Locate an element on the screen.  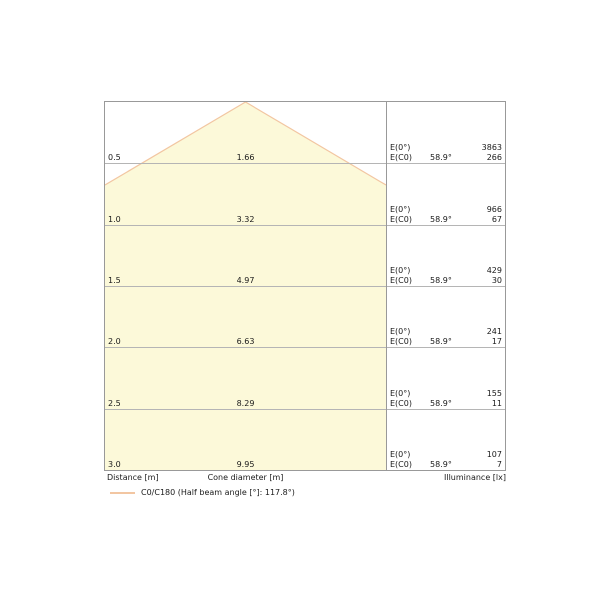
ec0-line: E(C0) 58.9° 7 is located at coordinates (446, 464).